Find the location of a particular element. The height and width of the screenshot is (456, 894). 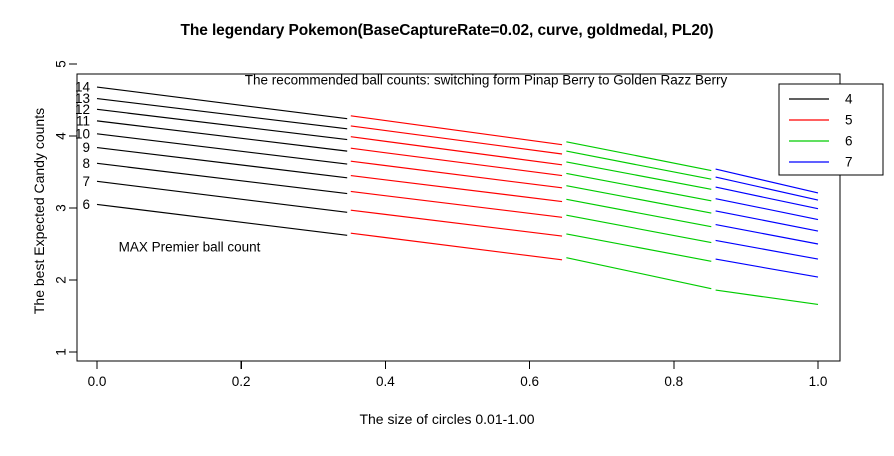

max-premier-ball-note: MAX Premier ball count is located at coordinates (190, 246).